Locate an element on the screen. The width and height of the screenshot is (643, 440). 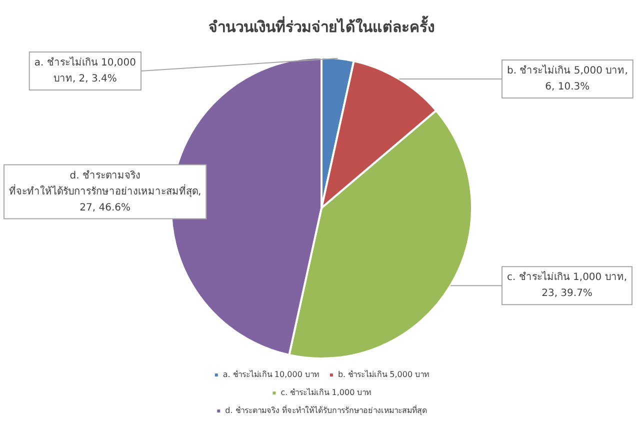
legend-label: b. ชำระไม่เกิน 5,000 บาท is located at coordinates (384, 375).